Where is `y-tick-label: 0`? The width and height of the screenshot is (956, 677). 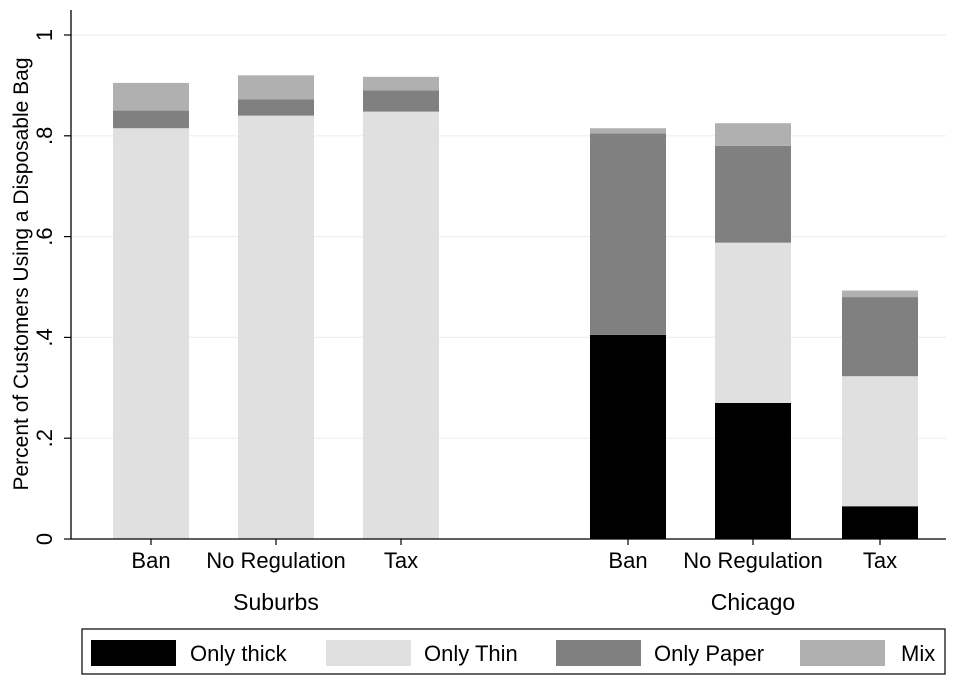
y-tick-label: 0 is located at coordinates (44, 539).